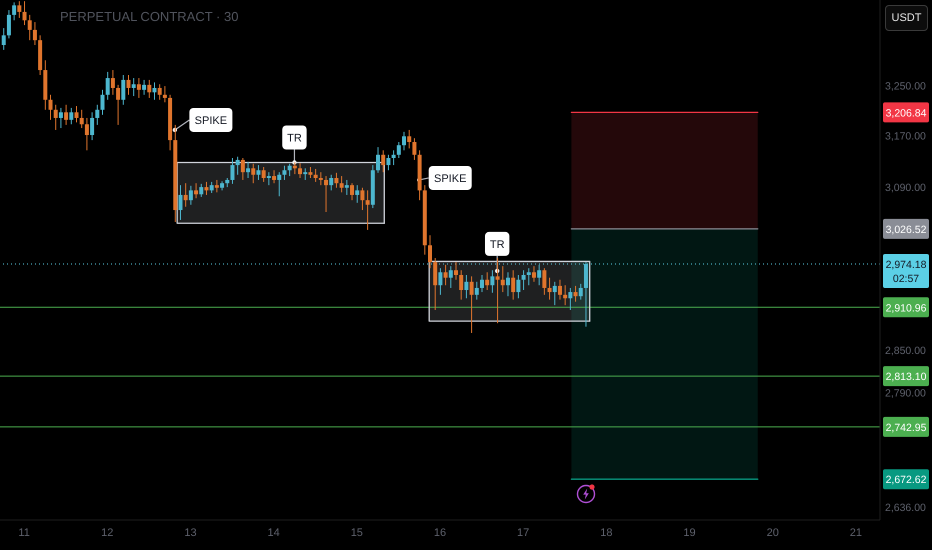 The height and width of the screenshot is (550, 932). Describe the element at coordinates (523, 532) in the screenshot. I see `x-tick-label: 17` at that location.